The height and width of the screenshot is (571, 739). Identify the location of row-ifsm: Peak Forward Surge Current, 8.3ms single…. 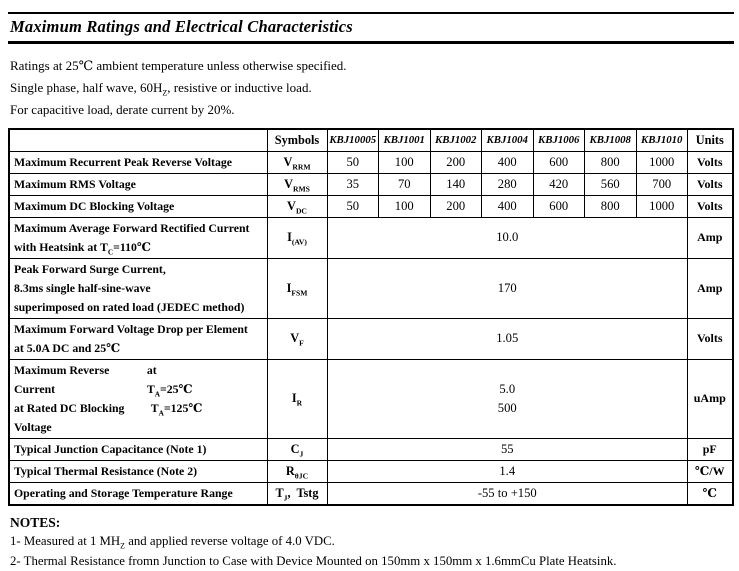
(370, 288).